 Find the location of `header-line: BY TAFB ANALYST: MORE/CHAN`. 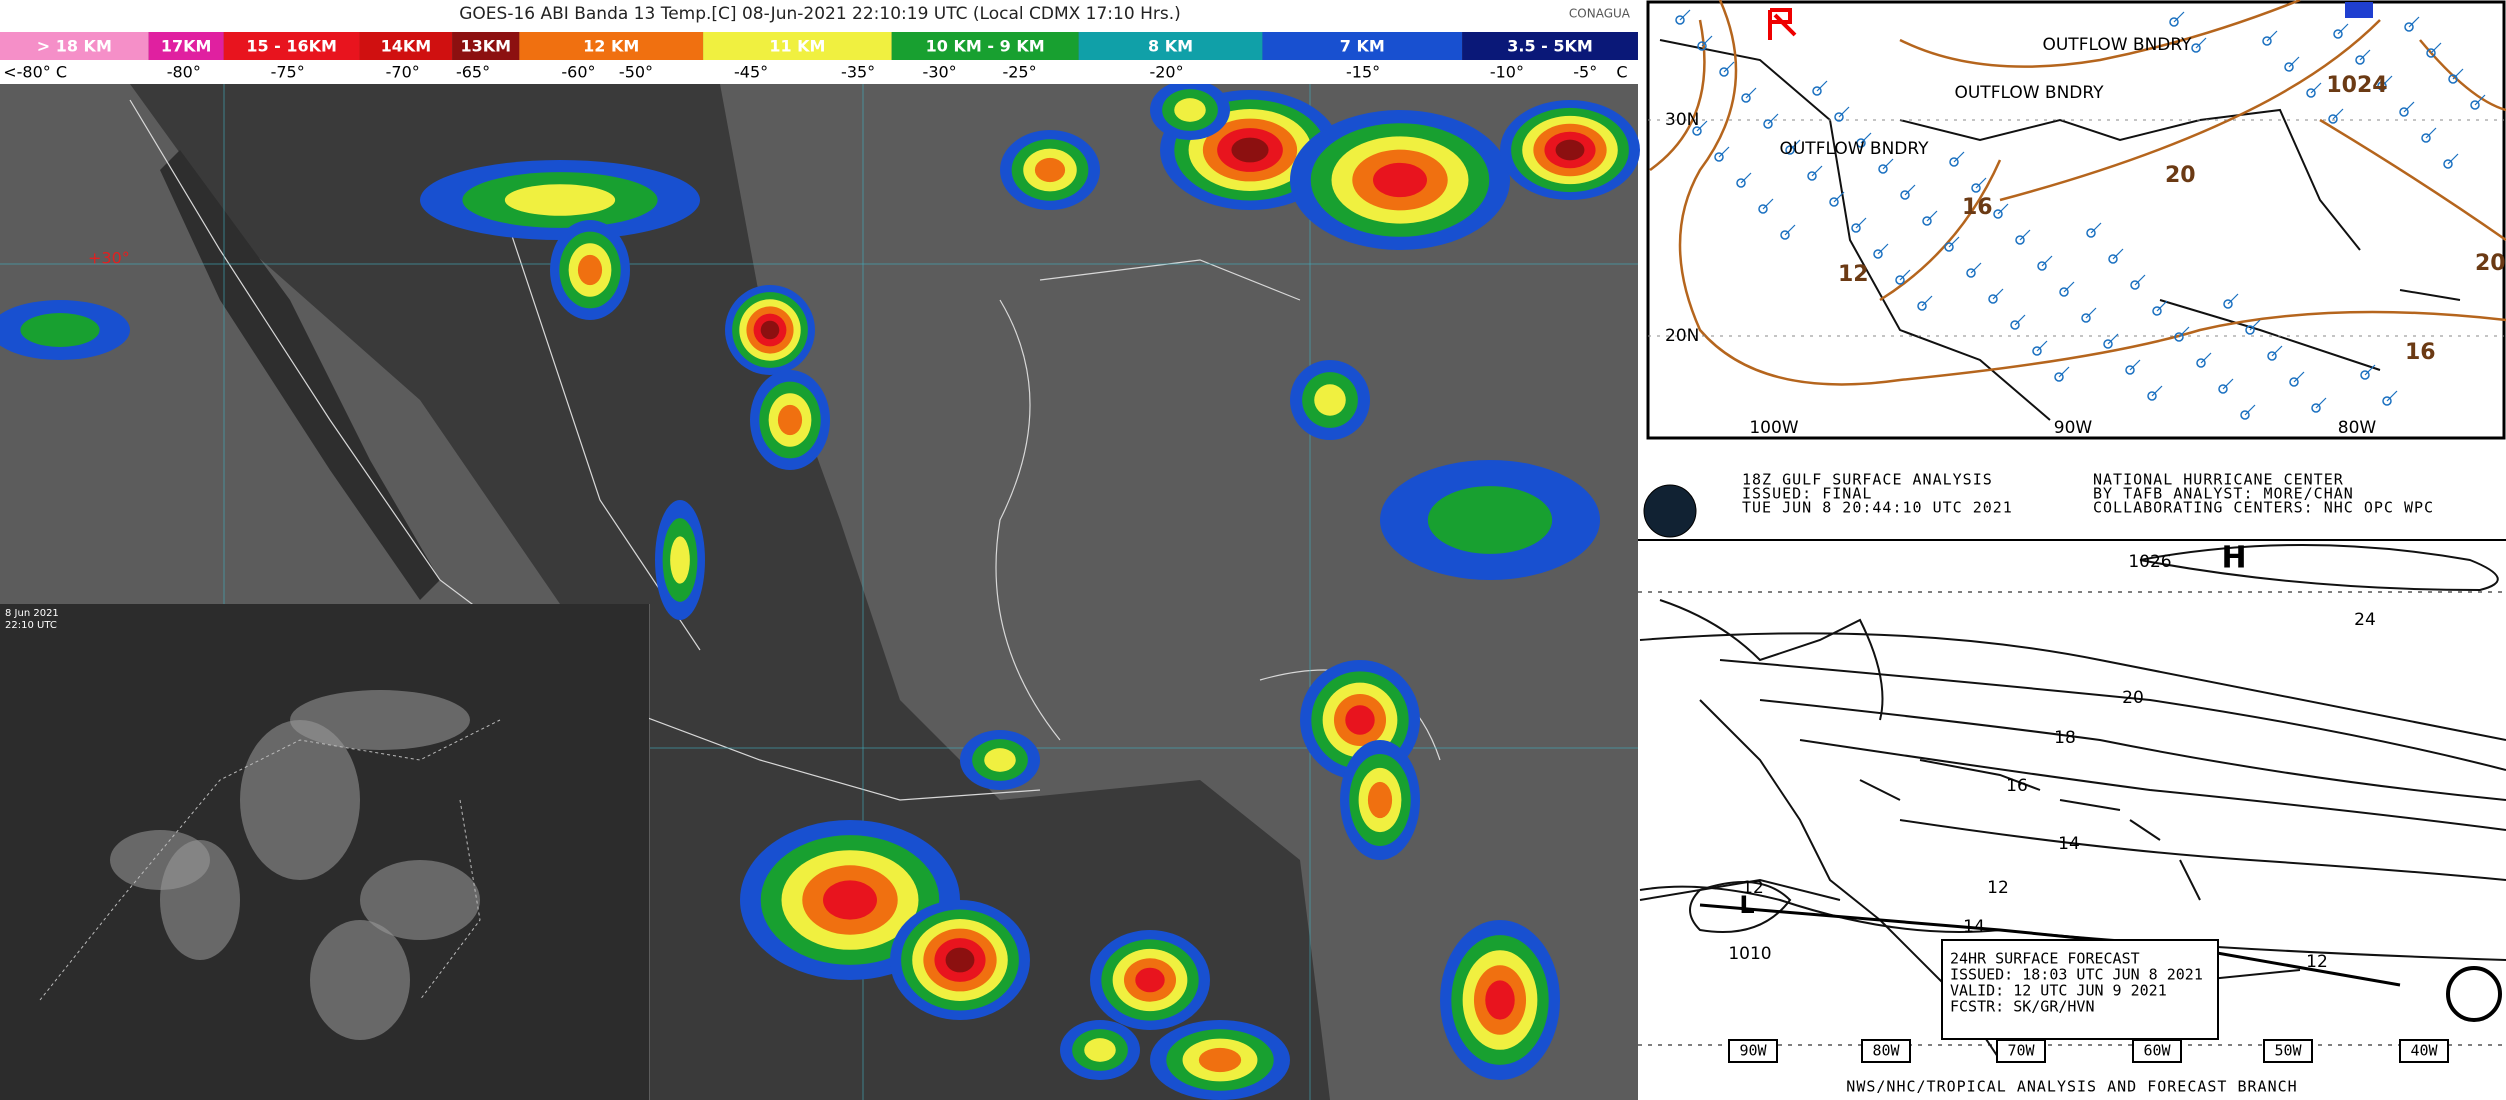

header-line: BY TAFB ANALYST: MORE/CHAN is located at coordinates (2223, 494).